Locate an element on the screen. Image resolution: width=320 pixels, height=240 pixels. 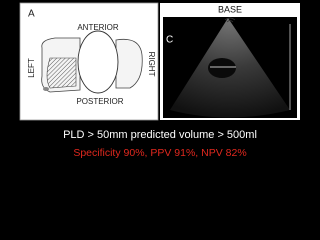
panel-label: C is located at coordinates (169, 40).